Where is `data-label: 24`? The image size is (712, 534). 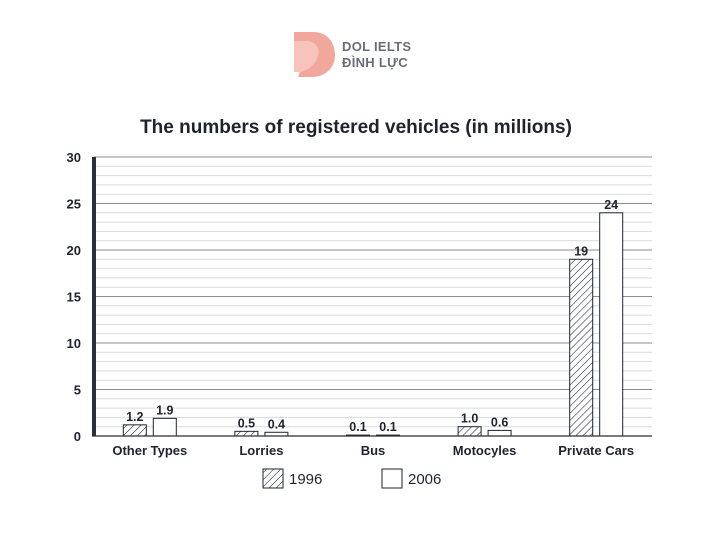
data-label: 24 is located at coordinates (611, 205).